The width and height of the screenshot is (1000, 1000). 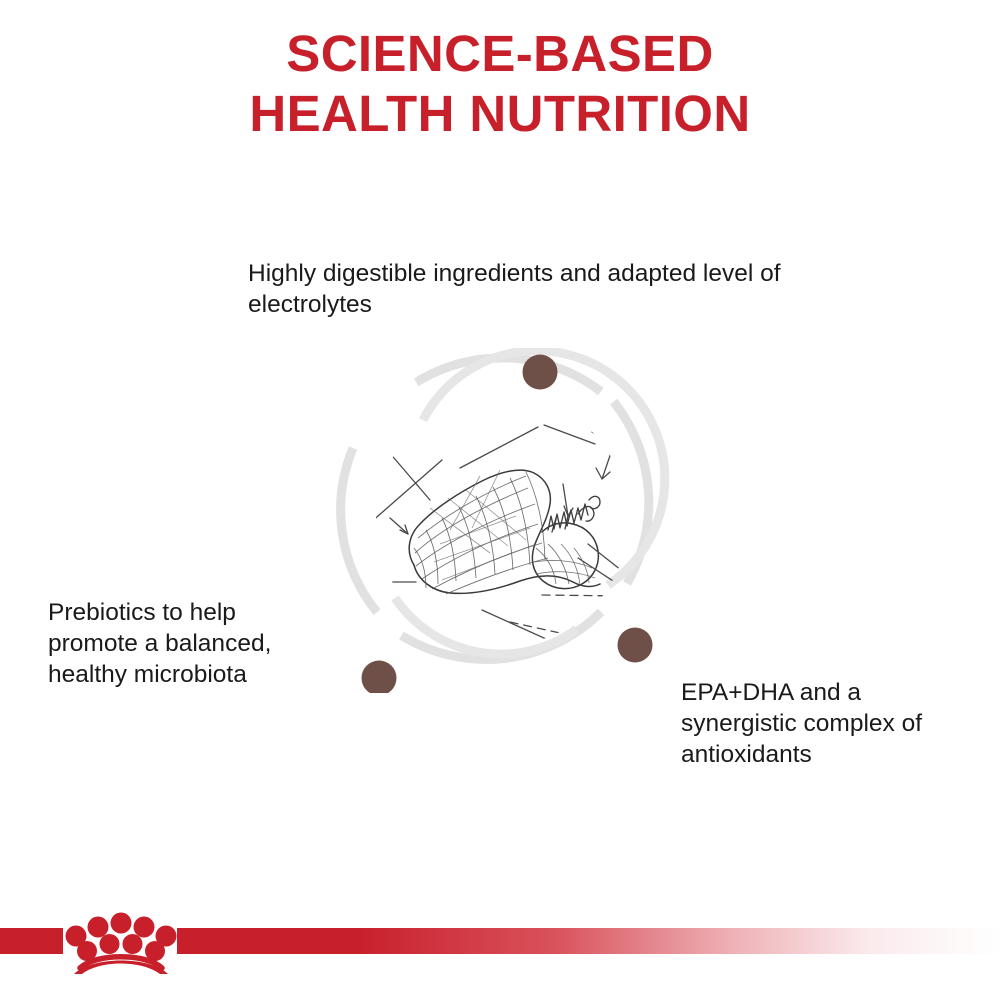 I want to click on page-title: SCIENCE-BASED HEALTH NUTRITION, so click(x=500, y=84).